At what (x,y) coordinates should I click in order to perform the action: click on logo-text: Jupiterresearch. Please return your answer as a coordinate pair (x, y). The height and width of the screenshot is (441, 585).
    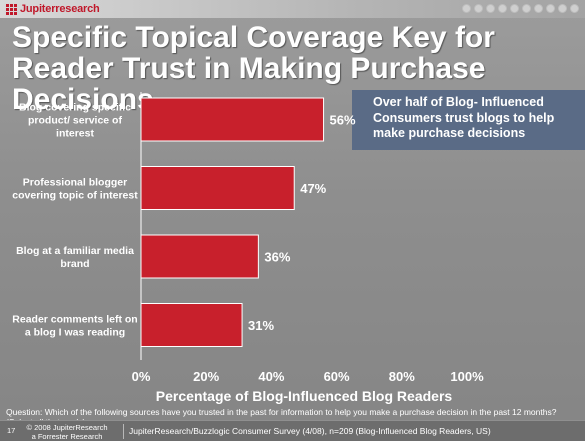
    Looking at the image, I should click on (60, 9).